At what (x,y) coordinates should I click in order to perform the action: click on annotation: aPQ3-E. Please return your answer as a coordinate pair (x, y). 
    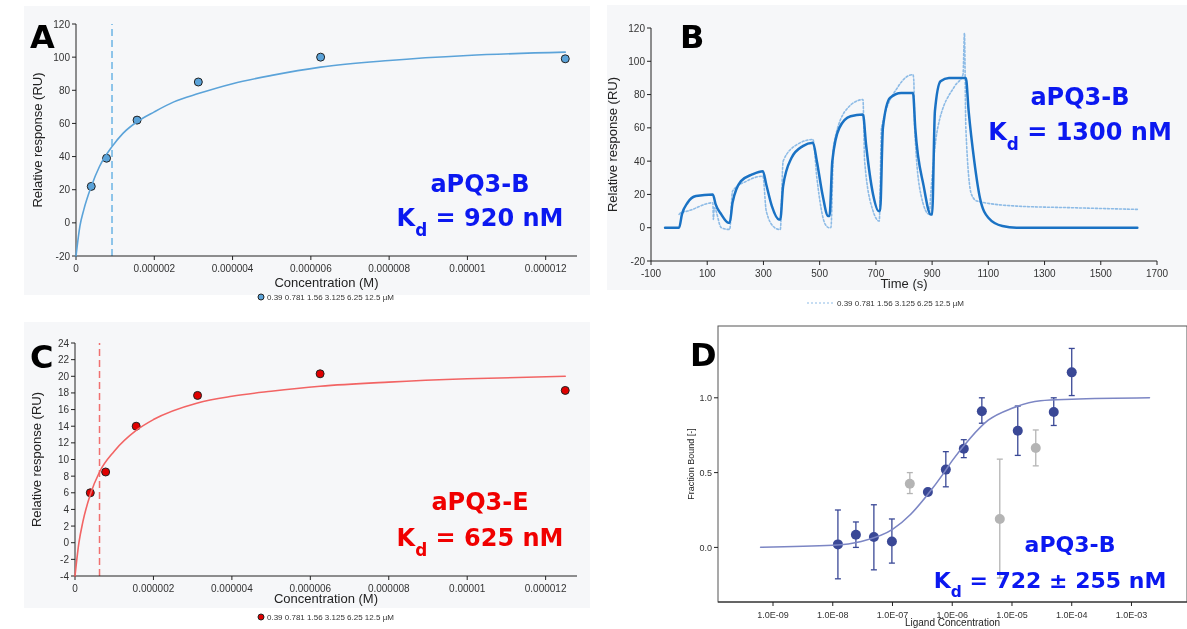
    Looking at the image, I should click on (480, 502).